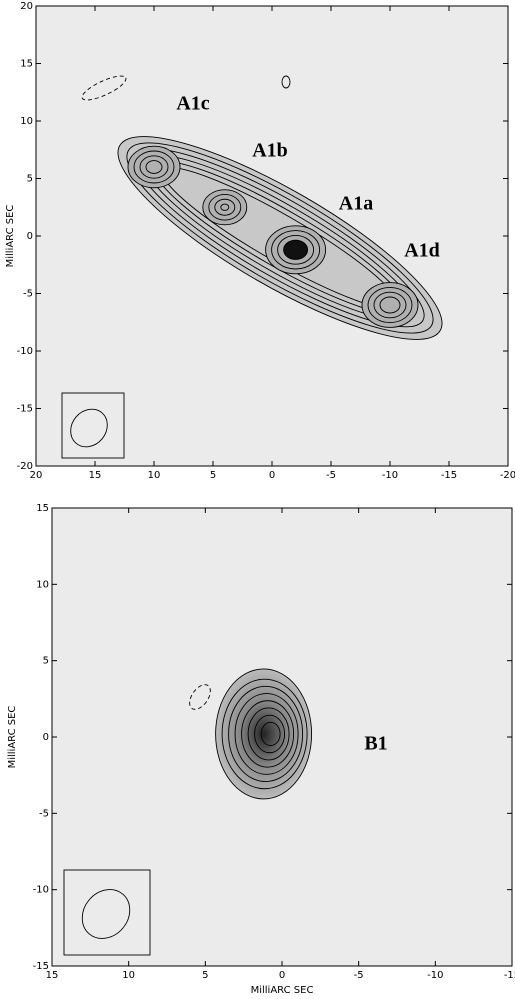 The width and height of the screenshot is (515, 999). I want to click on x-tick-label: 20, so click(36, 475).